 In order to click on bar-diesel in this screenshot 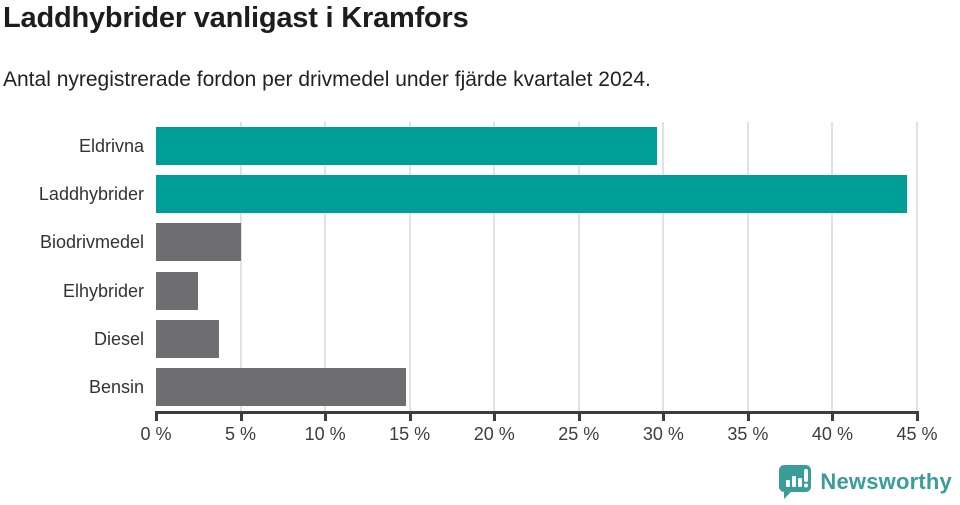, I will do `click(187, 338)`.